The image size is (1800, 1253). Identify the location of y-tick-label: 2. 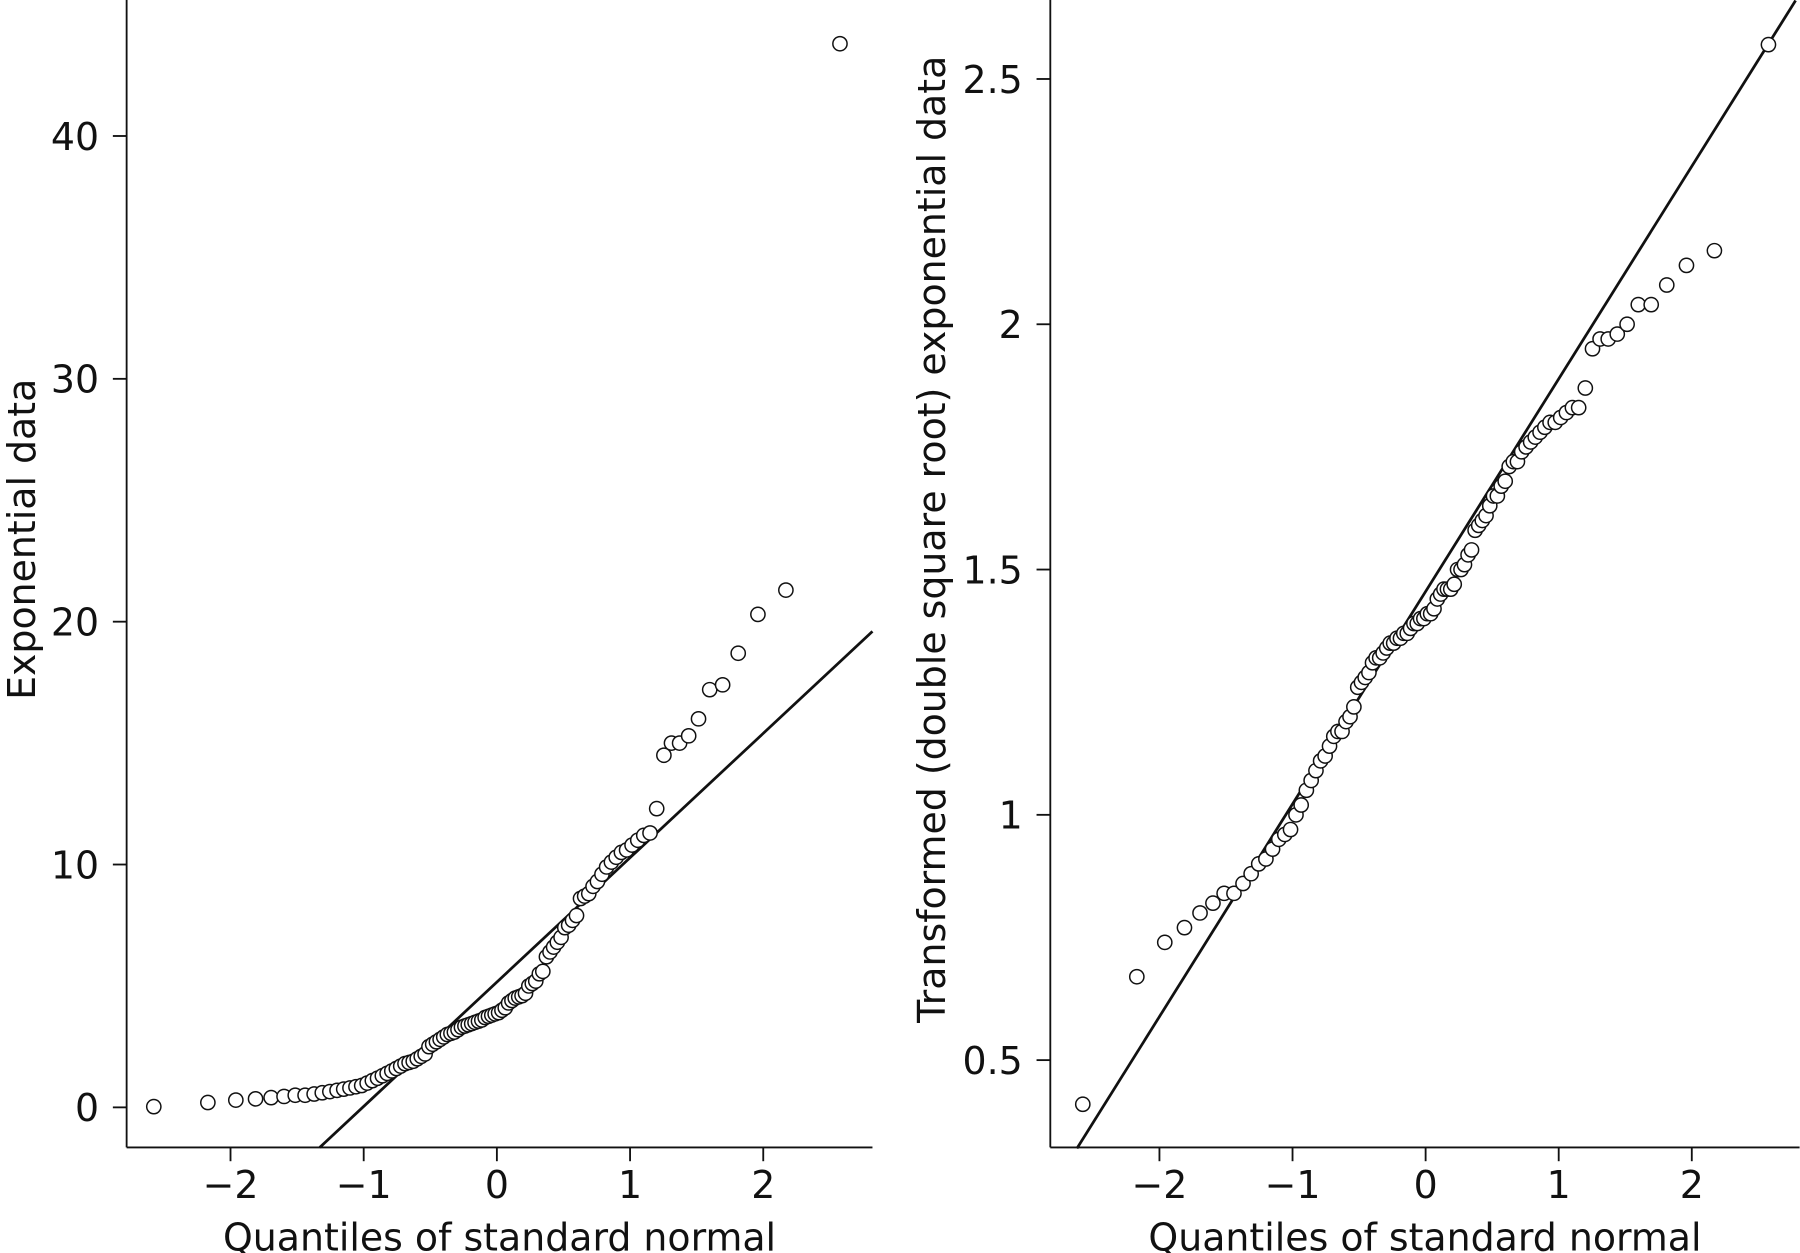
(1011, 325).